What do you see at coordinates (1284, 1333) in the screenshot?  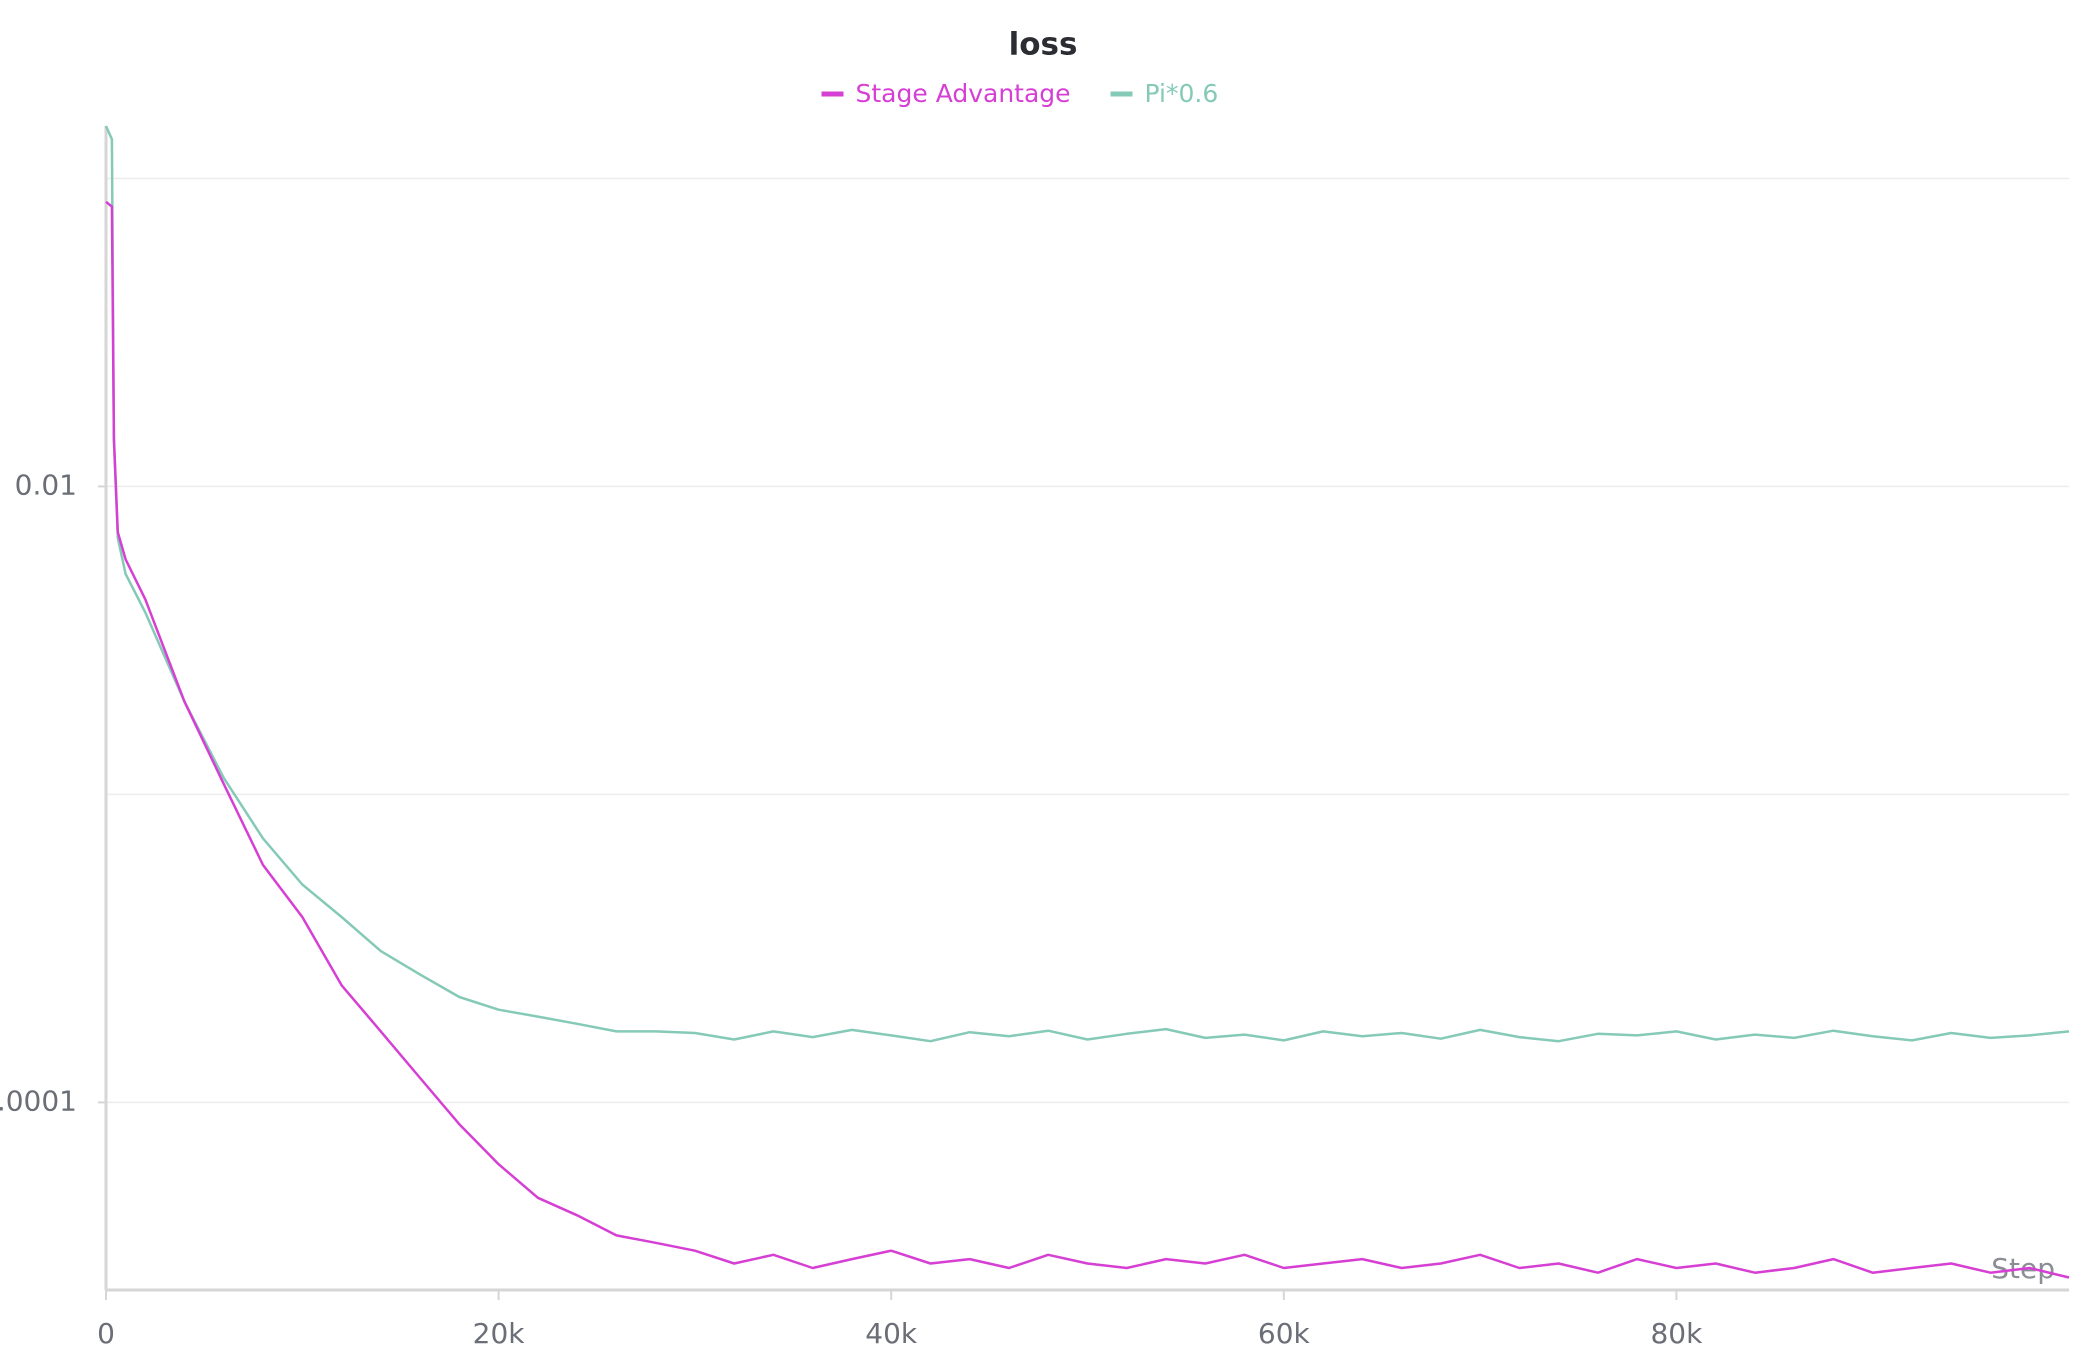 I see `x-tick-label: 60k` at bounding box center [1284, 1333].